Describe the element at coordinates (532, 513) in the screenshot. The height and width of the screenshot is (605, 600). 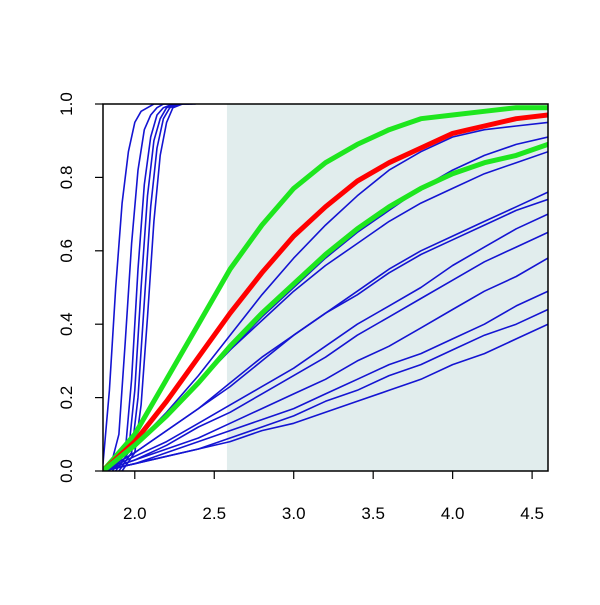
I see `x-tick-label: 4.5` at that location.